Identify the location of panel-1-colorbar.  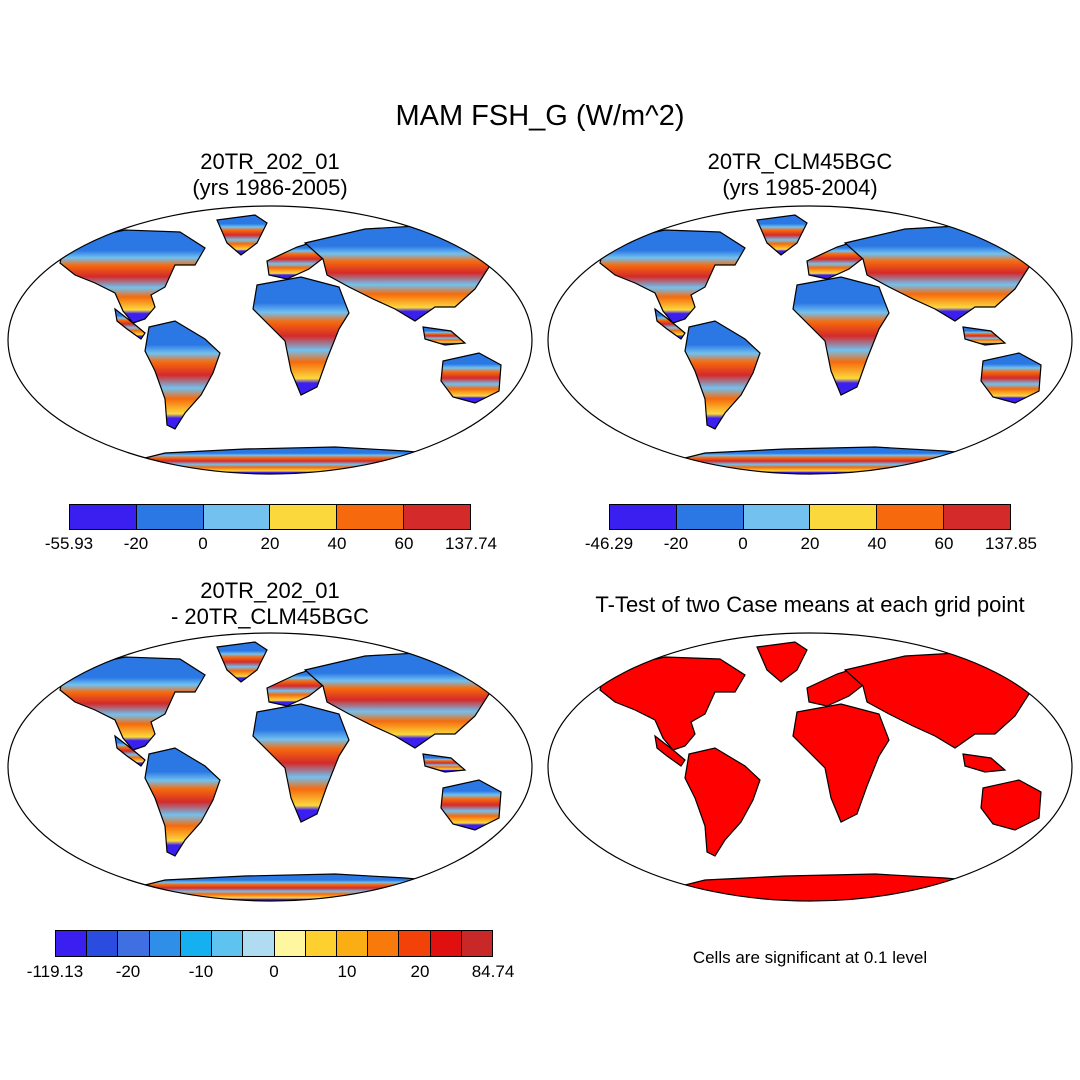
(270, 517).